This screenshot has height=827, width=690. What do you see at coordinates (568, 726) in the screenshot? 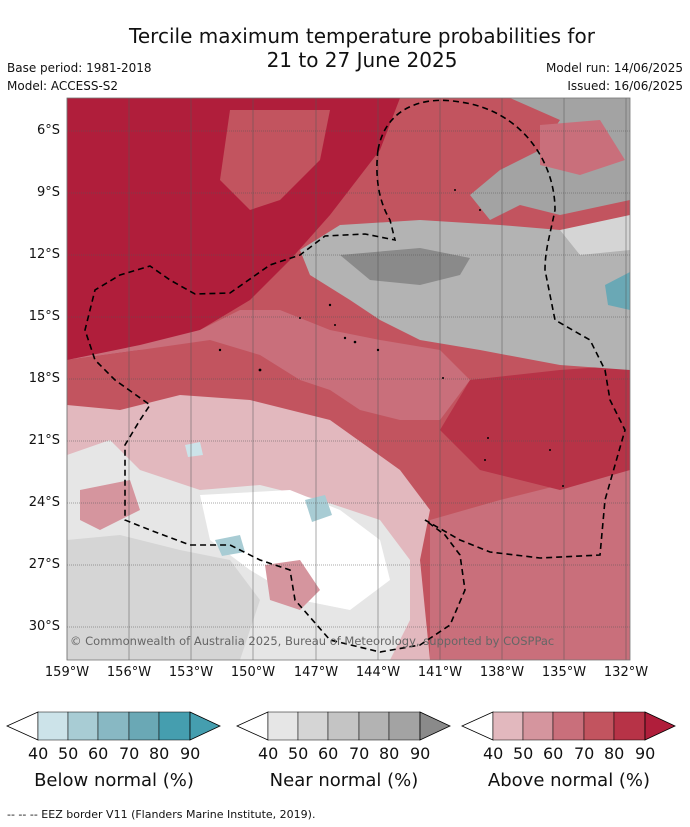
I see `colorbar-above-normal` at bounding box center [568, 726].